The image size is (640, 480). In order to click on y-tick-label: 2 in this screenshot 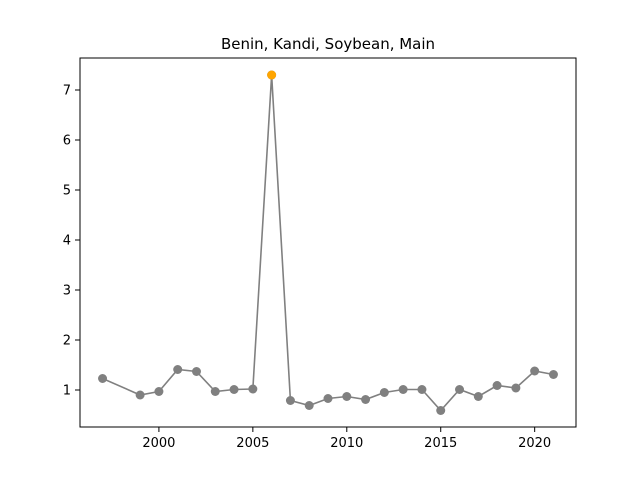, I will do `click(67, 341)`.